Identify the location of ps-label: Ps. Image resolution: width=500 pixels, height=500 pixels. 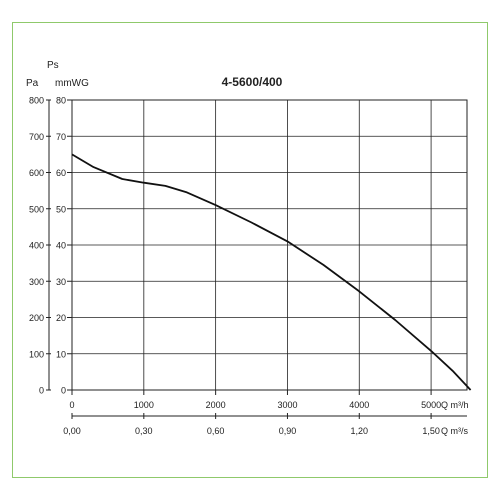
(53, 65).